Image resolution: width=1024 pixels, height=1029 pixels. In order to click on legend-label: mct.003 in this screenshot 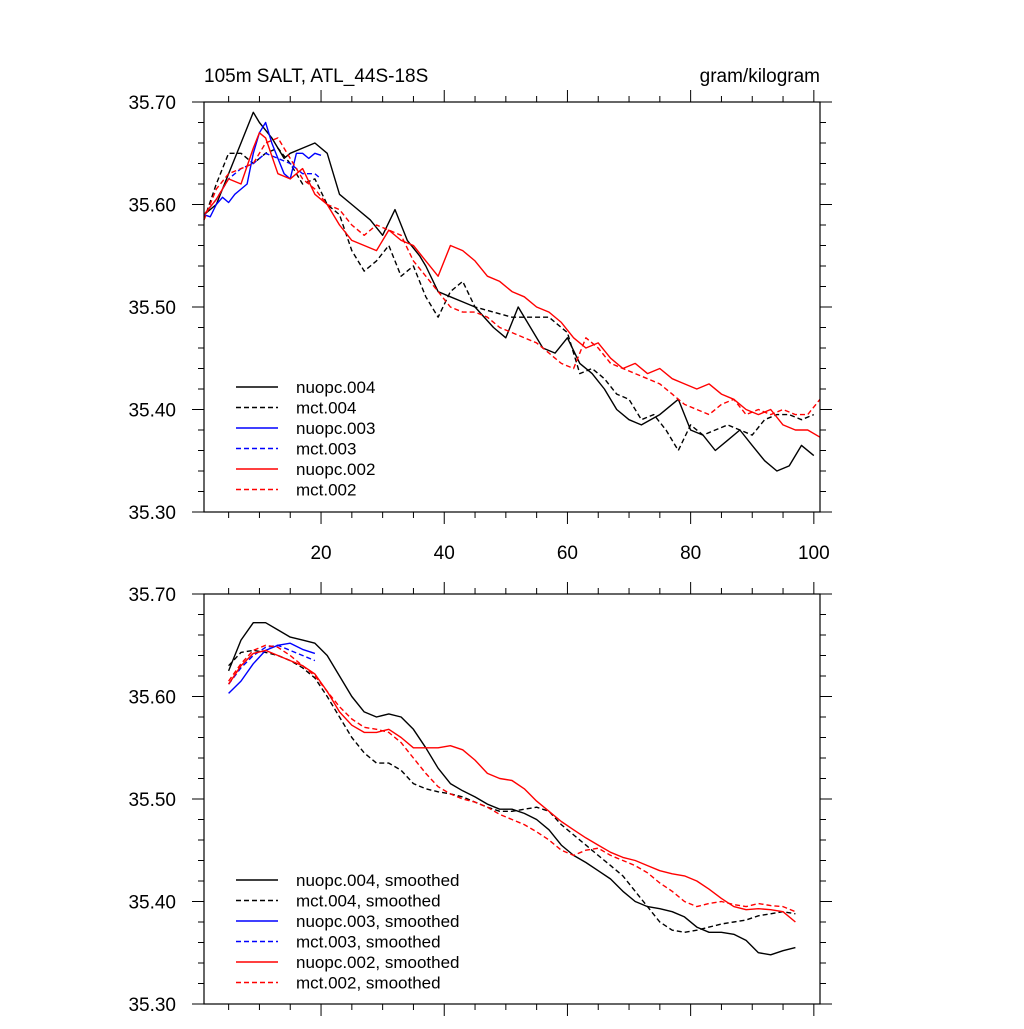, I will do `click(326, 449)`.